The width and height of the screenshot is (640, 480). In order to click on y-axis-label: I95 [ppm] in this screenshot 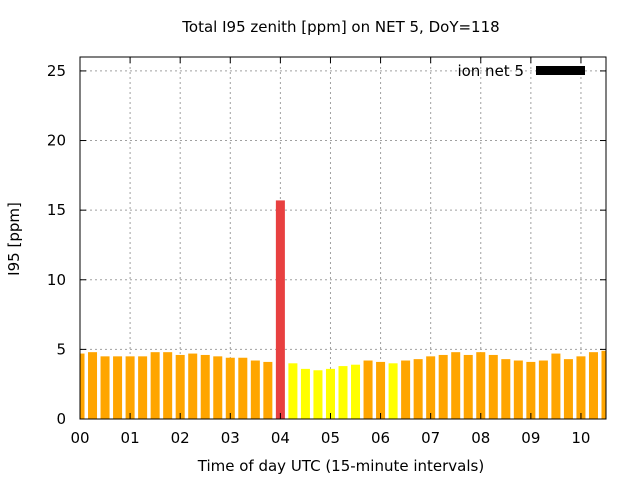, I will do `click(14, 239)`.